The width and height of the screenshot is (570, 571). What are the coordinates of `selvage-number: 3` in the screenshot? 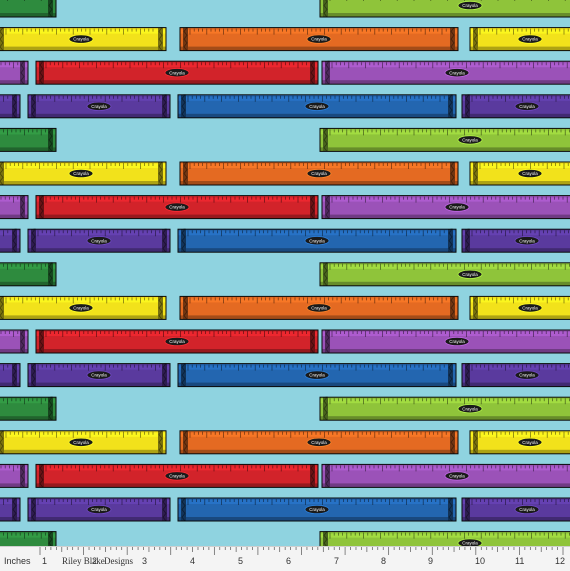 It's located at (145, 561).